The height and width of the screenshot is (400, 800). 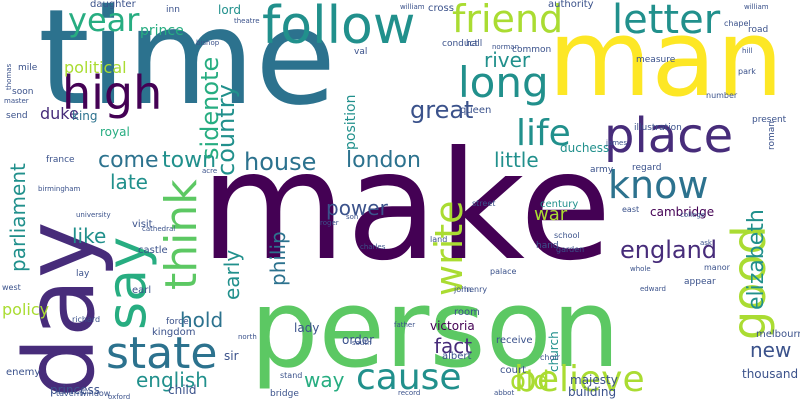 What do you see at coordinates (119, 396) in the screenshot?
I see `word: oxford` at bounding box center [119, 396].